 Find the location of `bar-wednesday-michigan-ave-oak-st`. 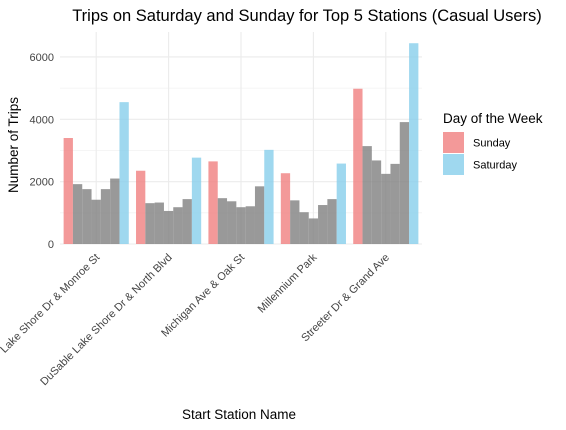

bar-wednesday-michigan-ave-oak-st is located at coordinates (241, 225).